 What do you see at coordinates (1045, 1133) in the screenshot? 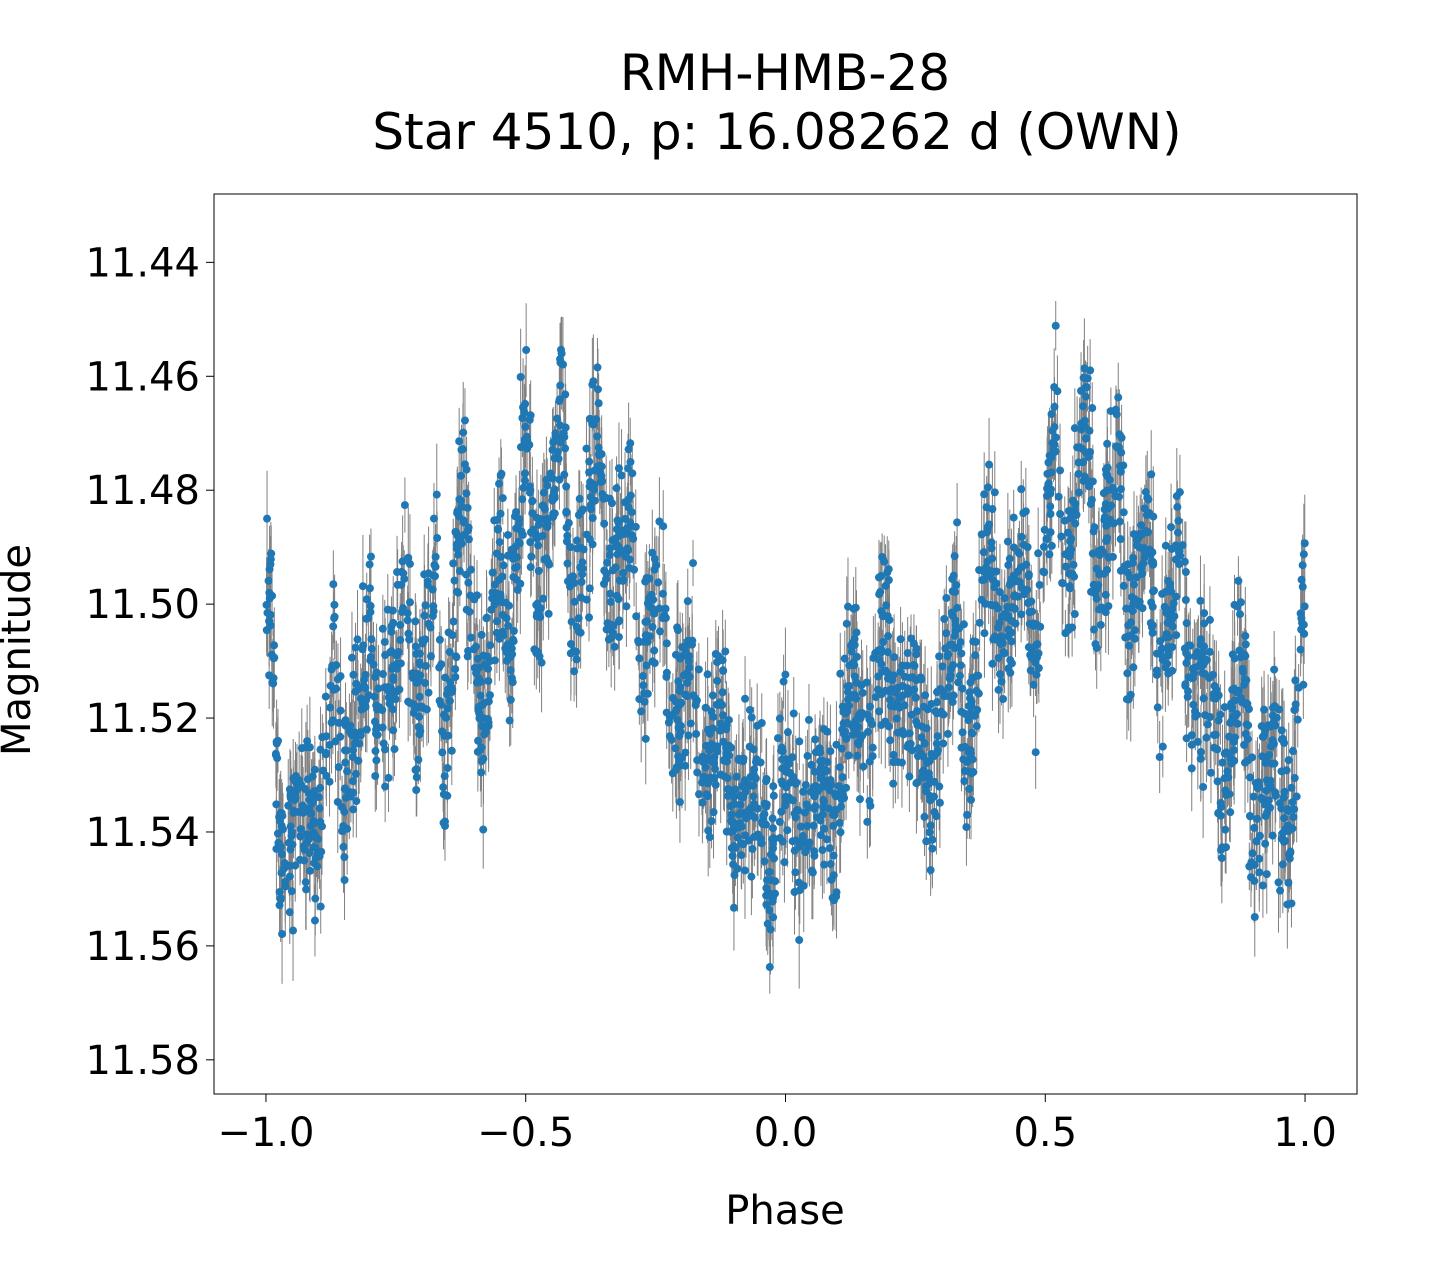
I see `x-tick-label: 0.5` at bounding box center [1045, 1133].